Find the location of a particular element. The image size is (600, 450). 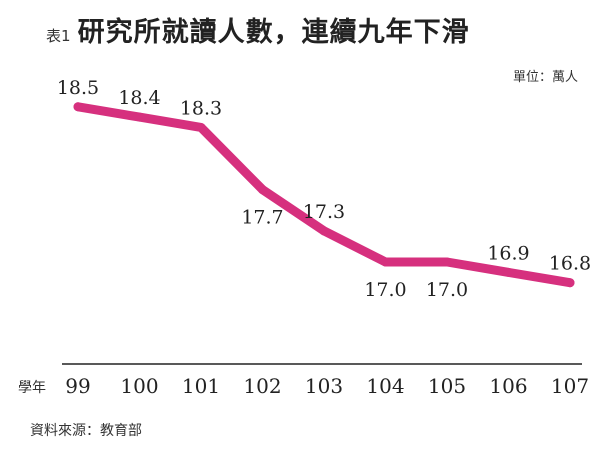

data-label: 18.3 is located at coordinates (201, 108).